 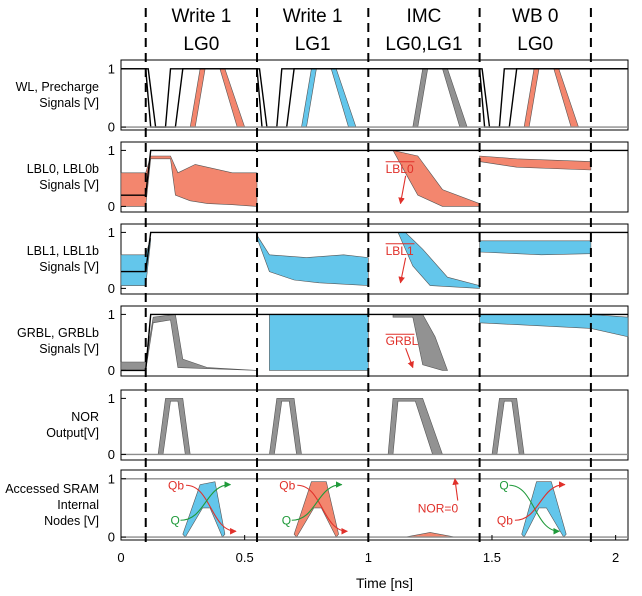 I want to click on panel-label-line: WL, Precharge, so click(x=57, y=87).